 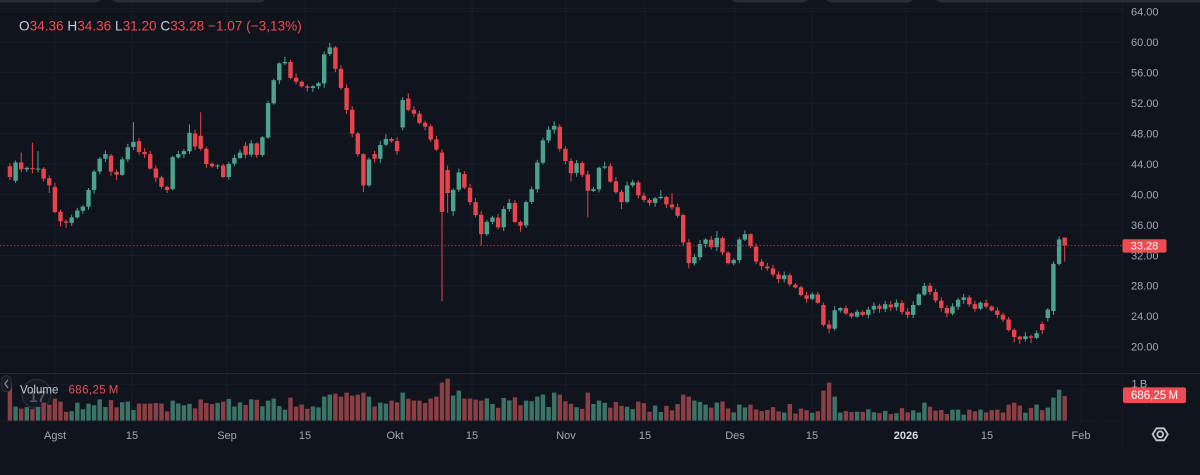 What do you see at coordinates (1145, 226) in the screenshot?
I see `svg-text: 36.00` at bounding box center [1145, 226].